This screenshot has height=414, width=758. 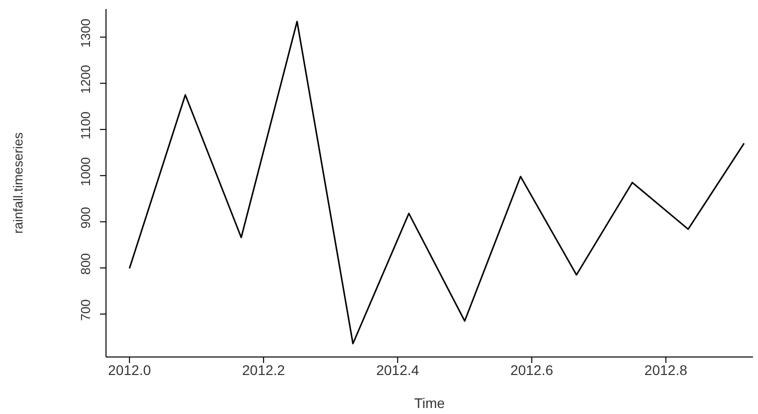 I want to click on x-tick-label: 2012.8, so click(x=666, y=370).